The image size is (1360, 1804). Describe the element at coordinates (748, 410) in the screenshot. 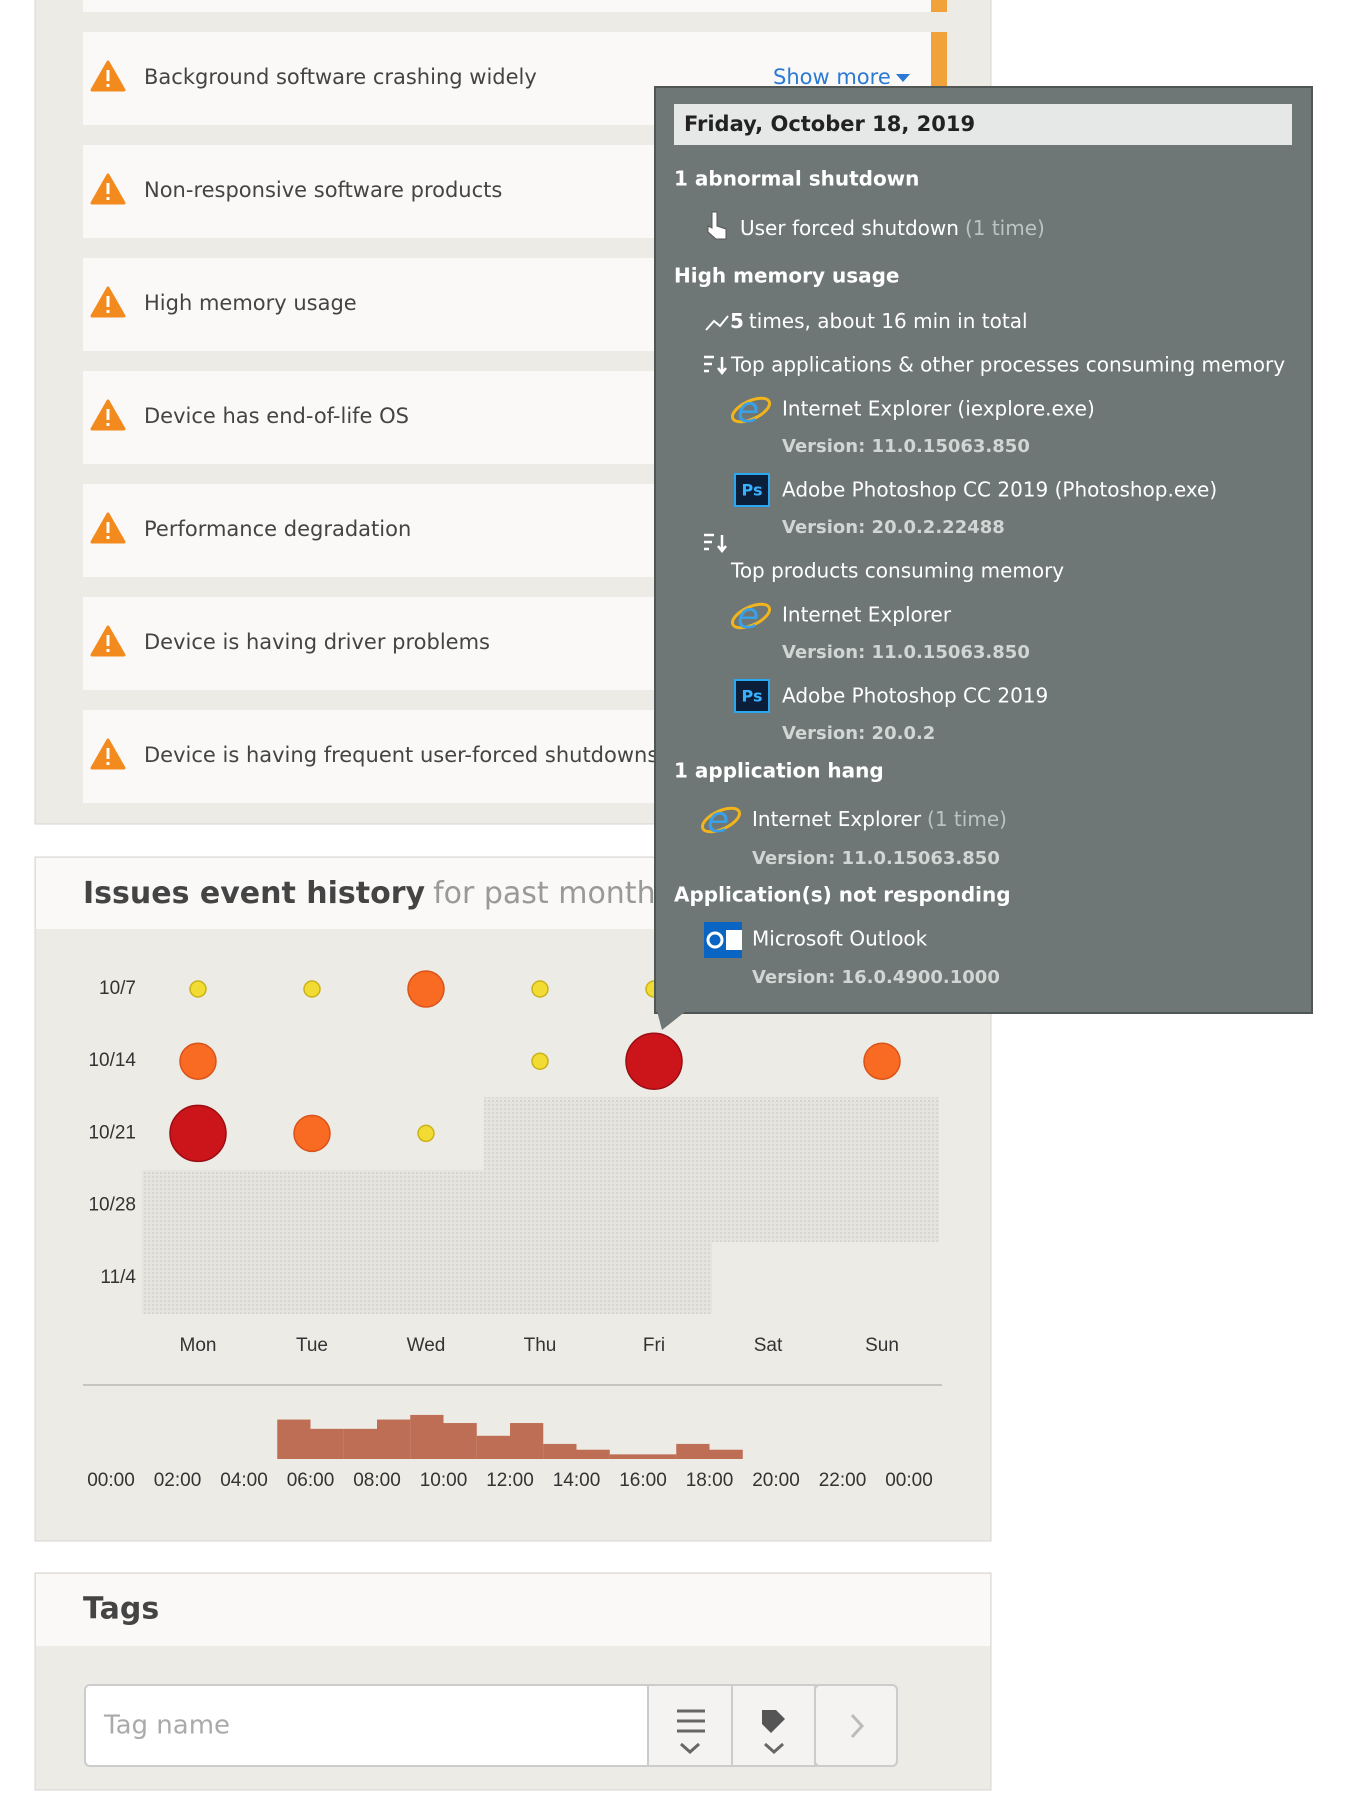

I see `ie-icon: e` at that location.